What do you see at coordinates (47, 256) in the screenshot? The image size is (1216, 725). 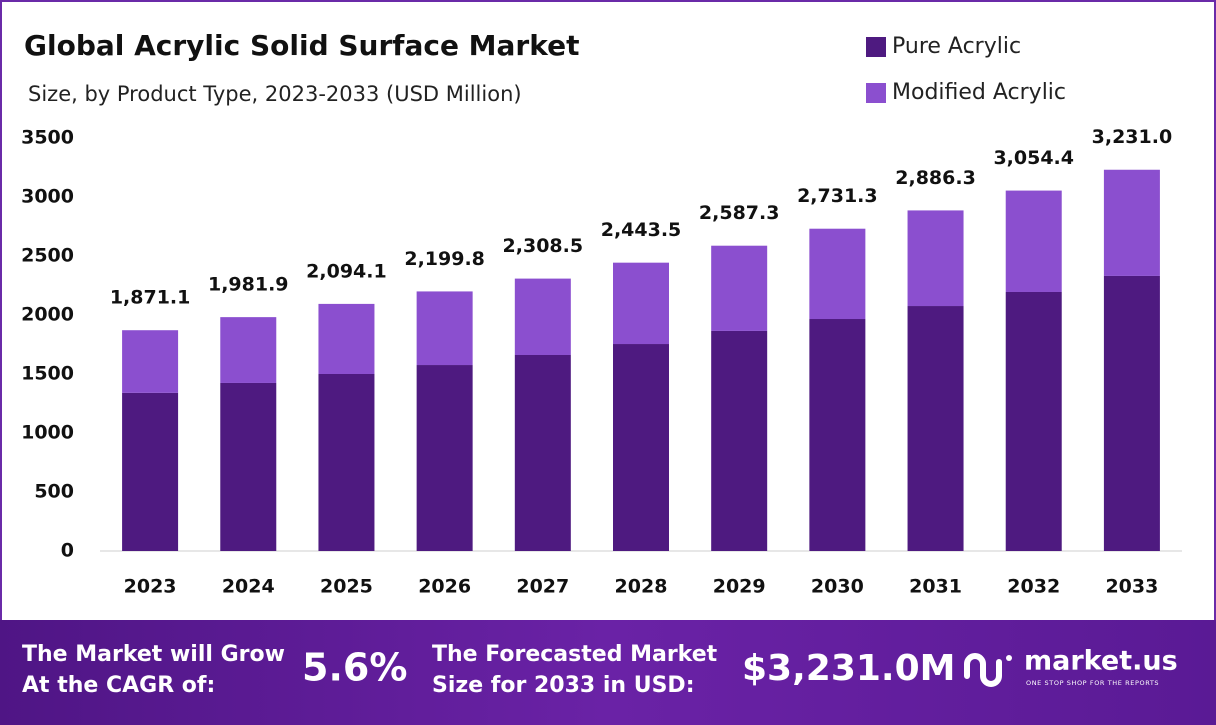 I see `y-tick-label: 2500` at bounding box center [47, 256].